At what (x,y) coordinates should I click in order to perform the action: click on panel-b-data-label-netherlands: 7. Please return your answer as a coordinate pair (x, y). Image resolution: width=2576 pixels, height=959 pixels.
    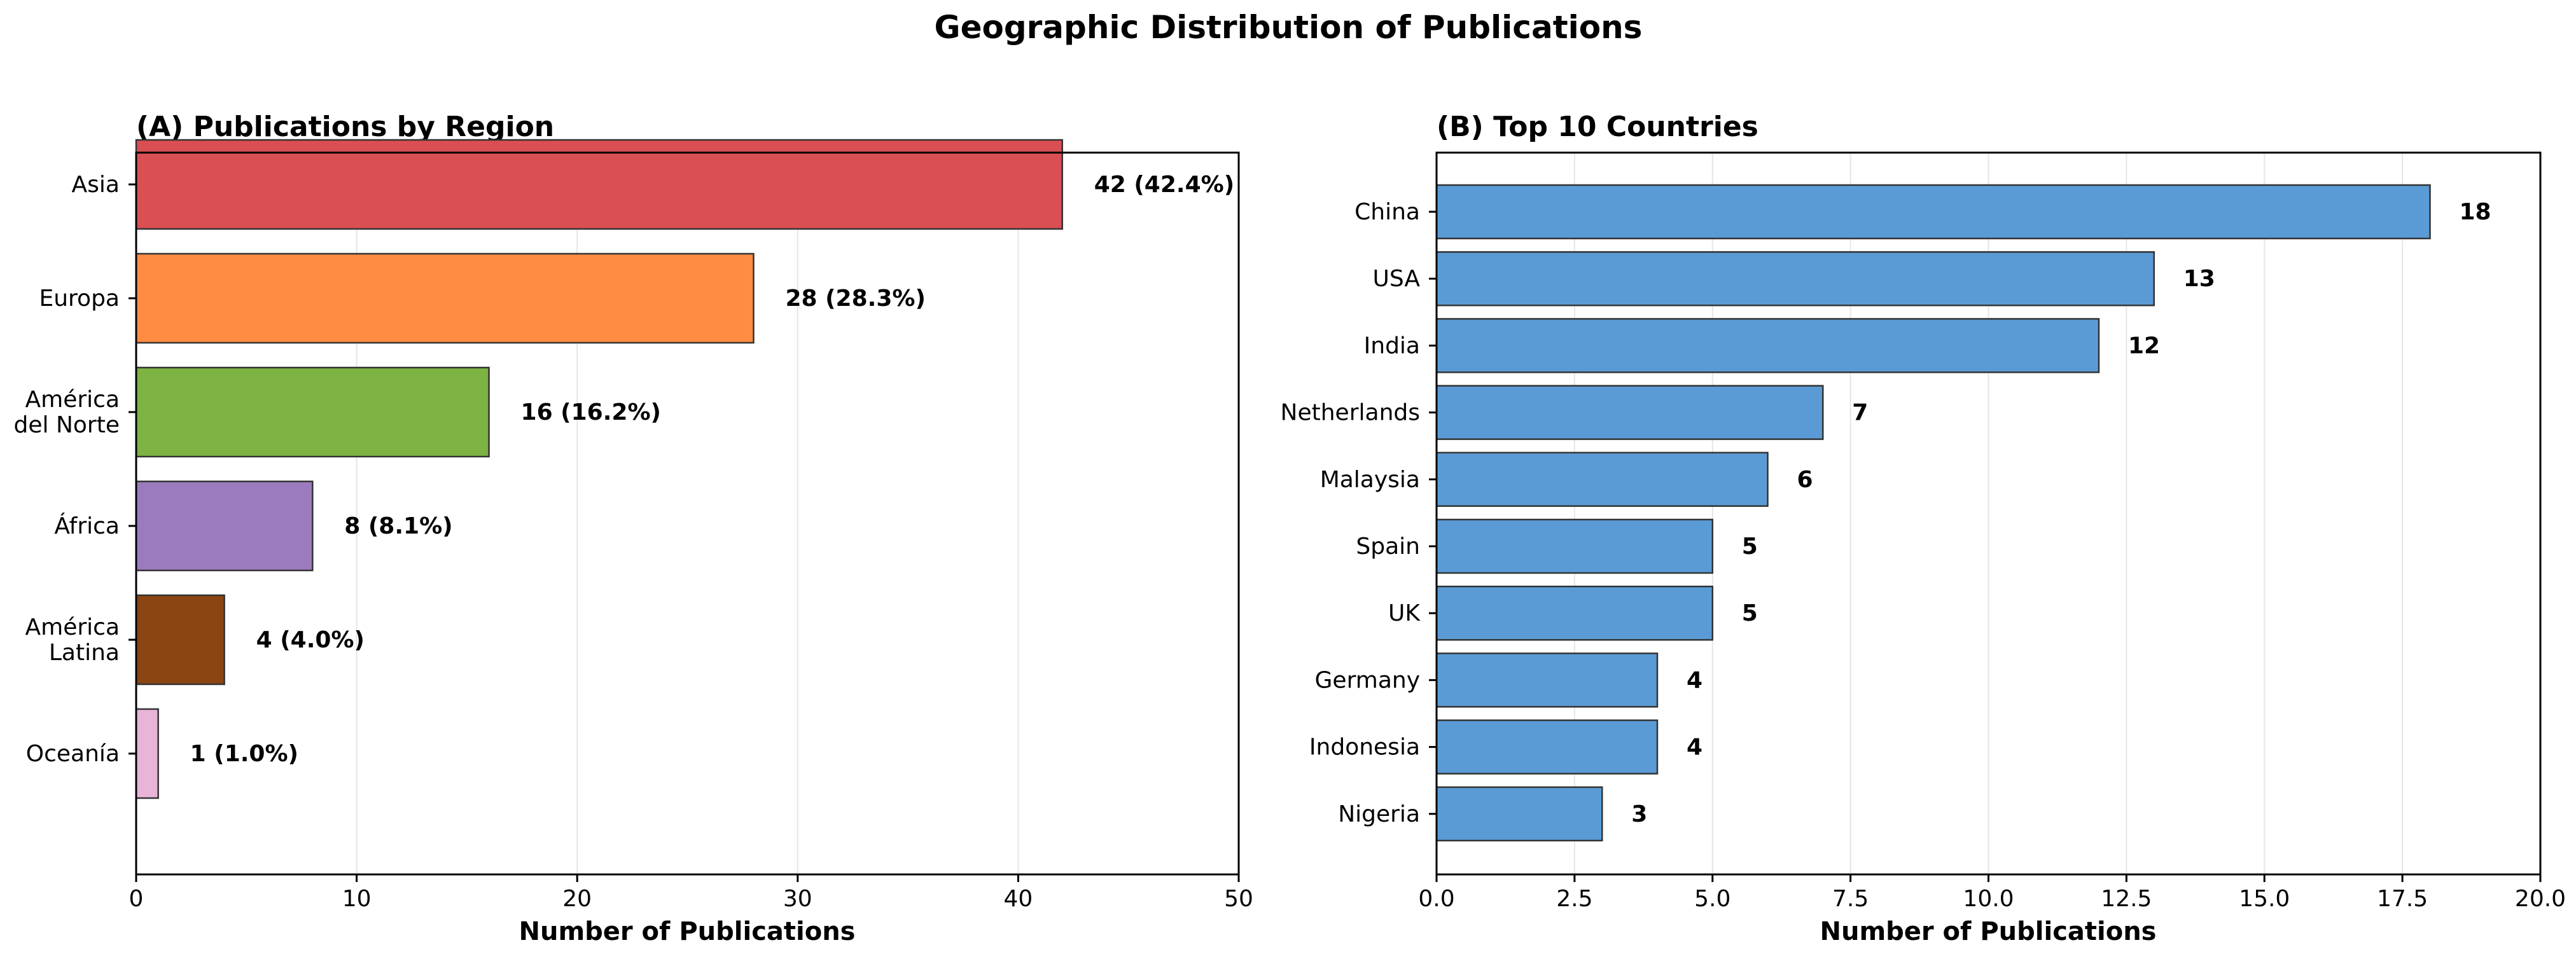
    Looking at the image, I should click on (1860, 413).